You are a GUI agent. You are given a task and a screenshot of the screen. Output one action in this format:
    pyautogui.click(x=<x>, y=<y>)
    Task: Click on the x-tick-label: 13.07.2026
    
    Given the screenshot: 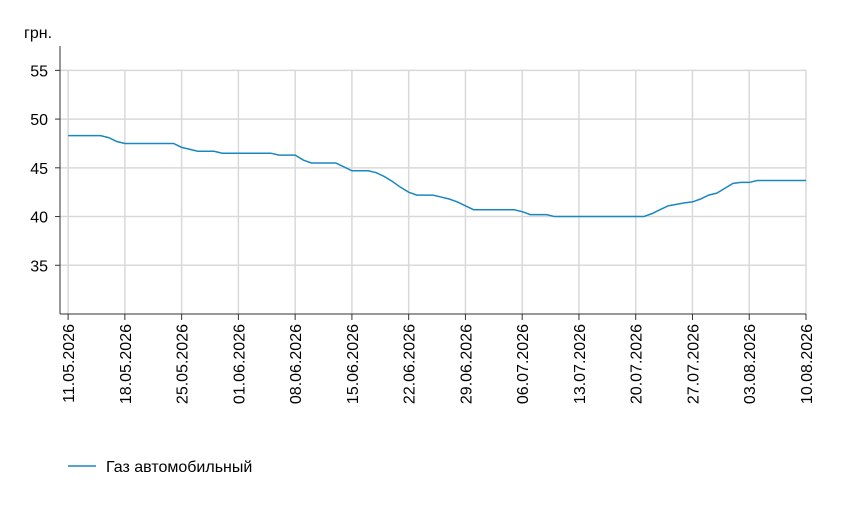 What is the action you would take?
    pyautogui.click(x=580, y=364)
    